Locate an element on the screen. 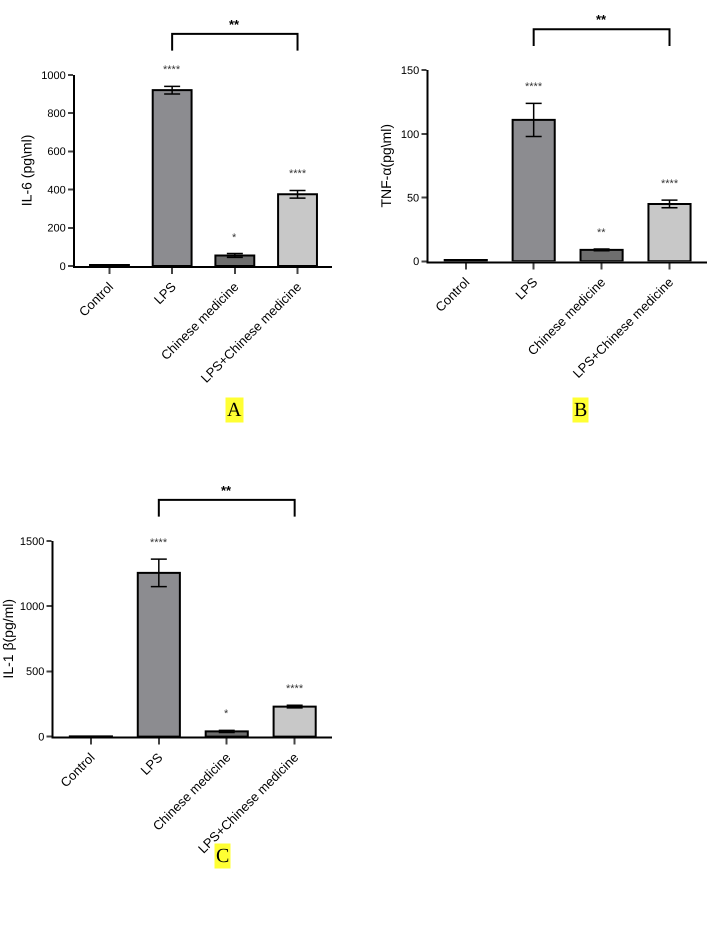 This screenshot has width=714, height=944. y-tick-label: 800 is located at coordinates (56, 114).